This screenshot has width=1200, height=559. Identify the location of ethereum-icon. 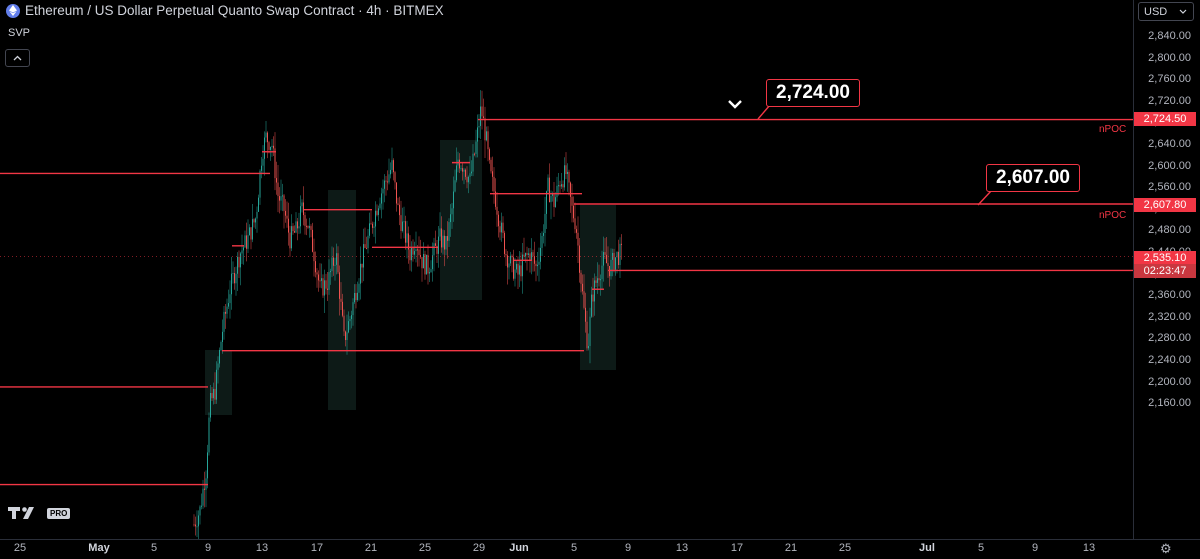
(13, 10).